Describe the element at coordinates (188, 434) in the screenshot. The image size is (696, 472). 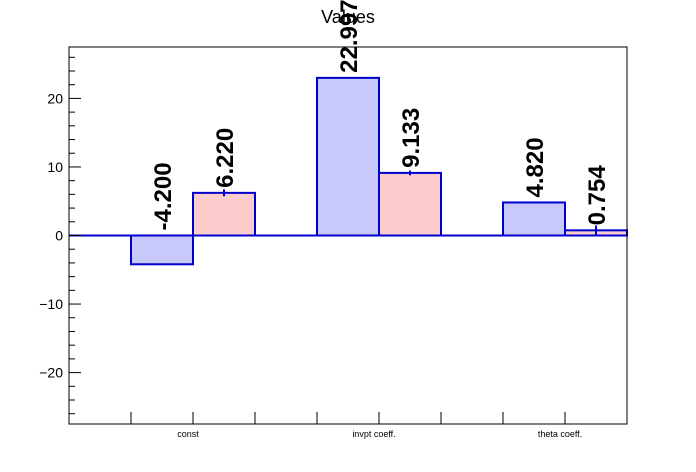
I see `x-tick-label: const` at that location.